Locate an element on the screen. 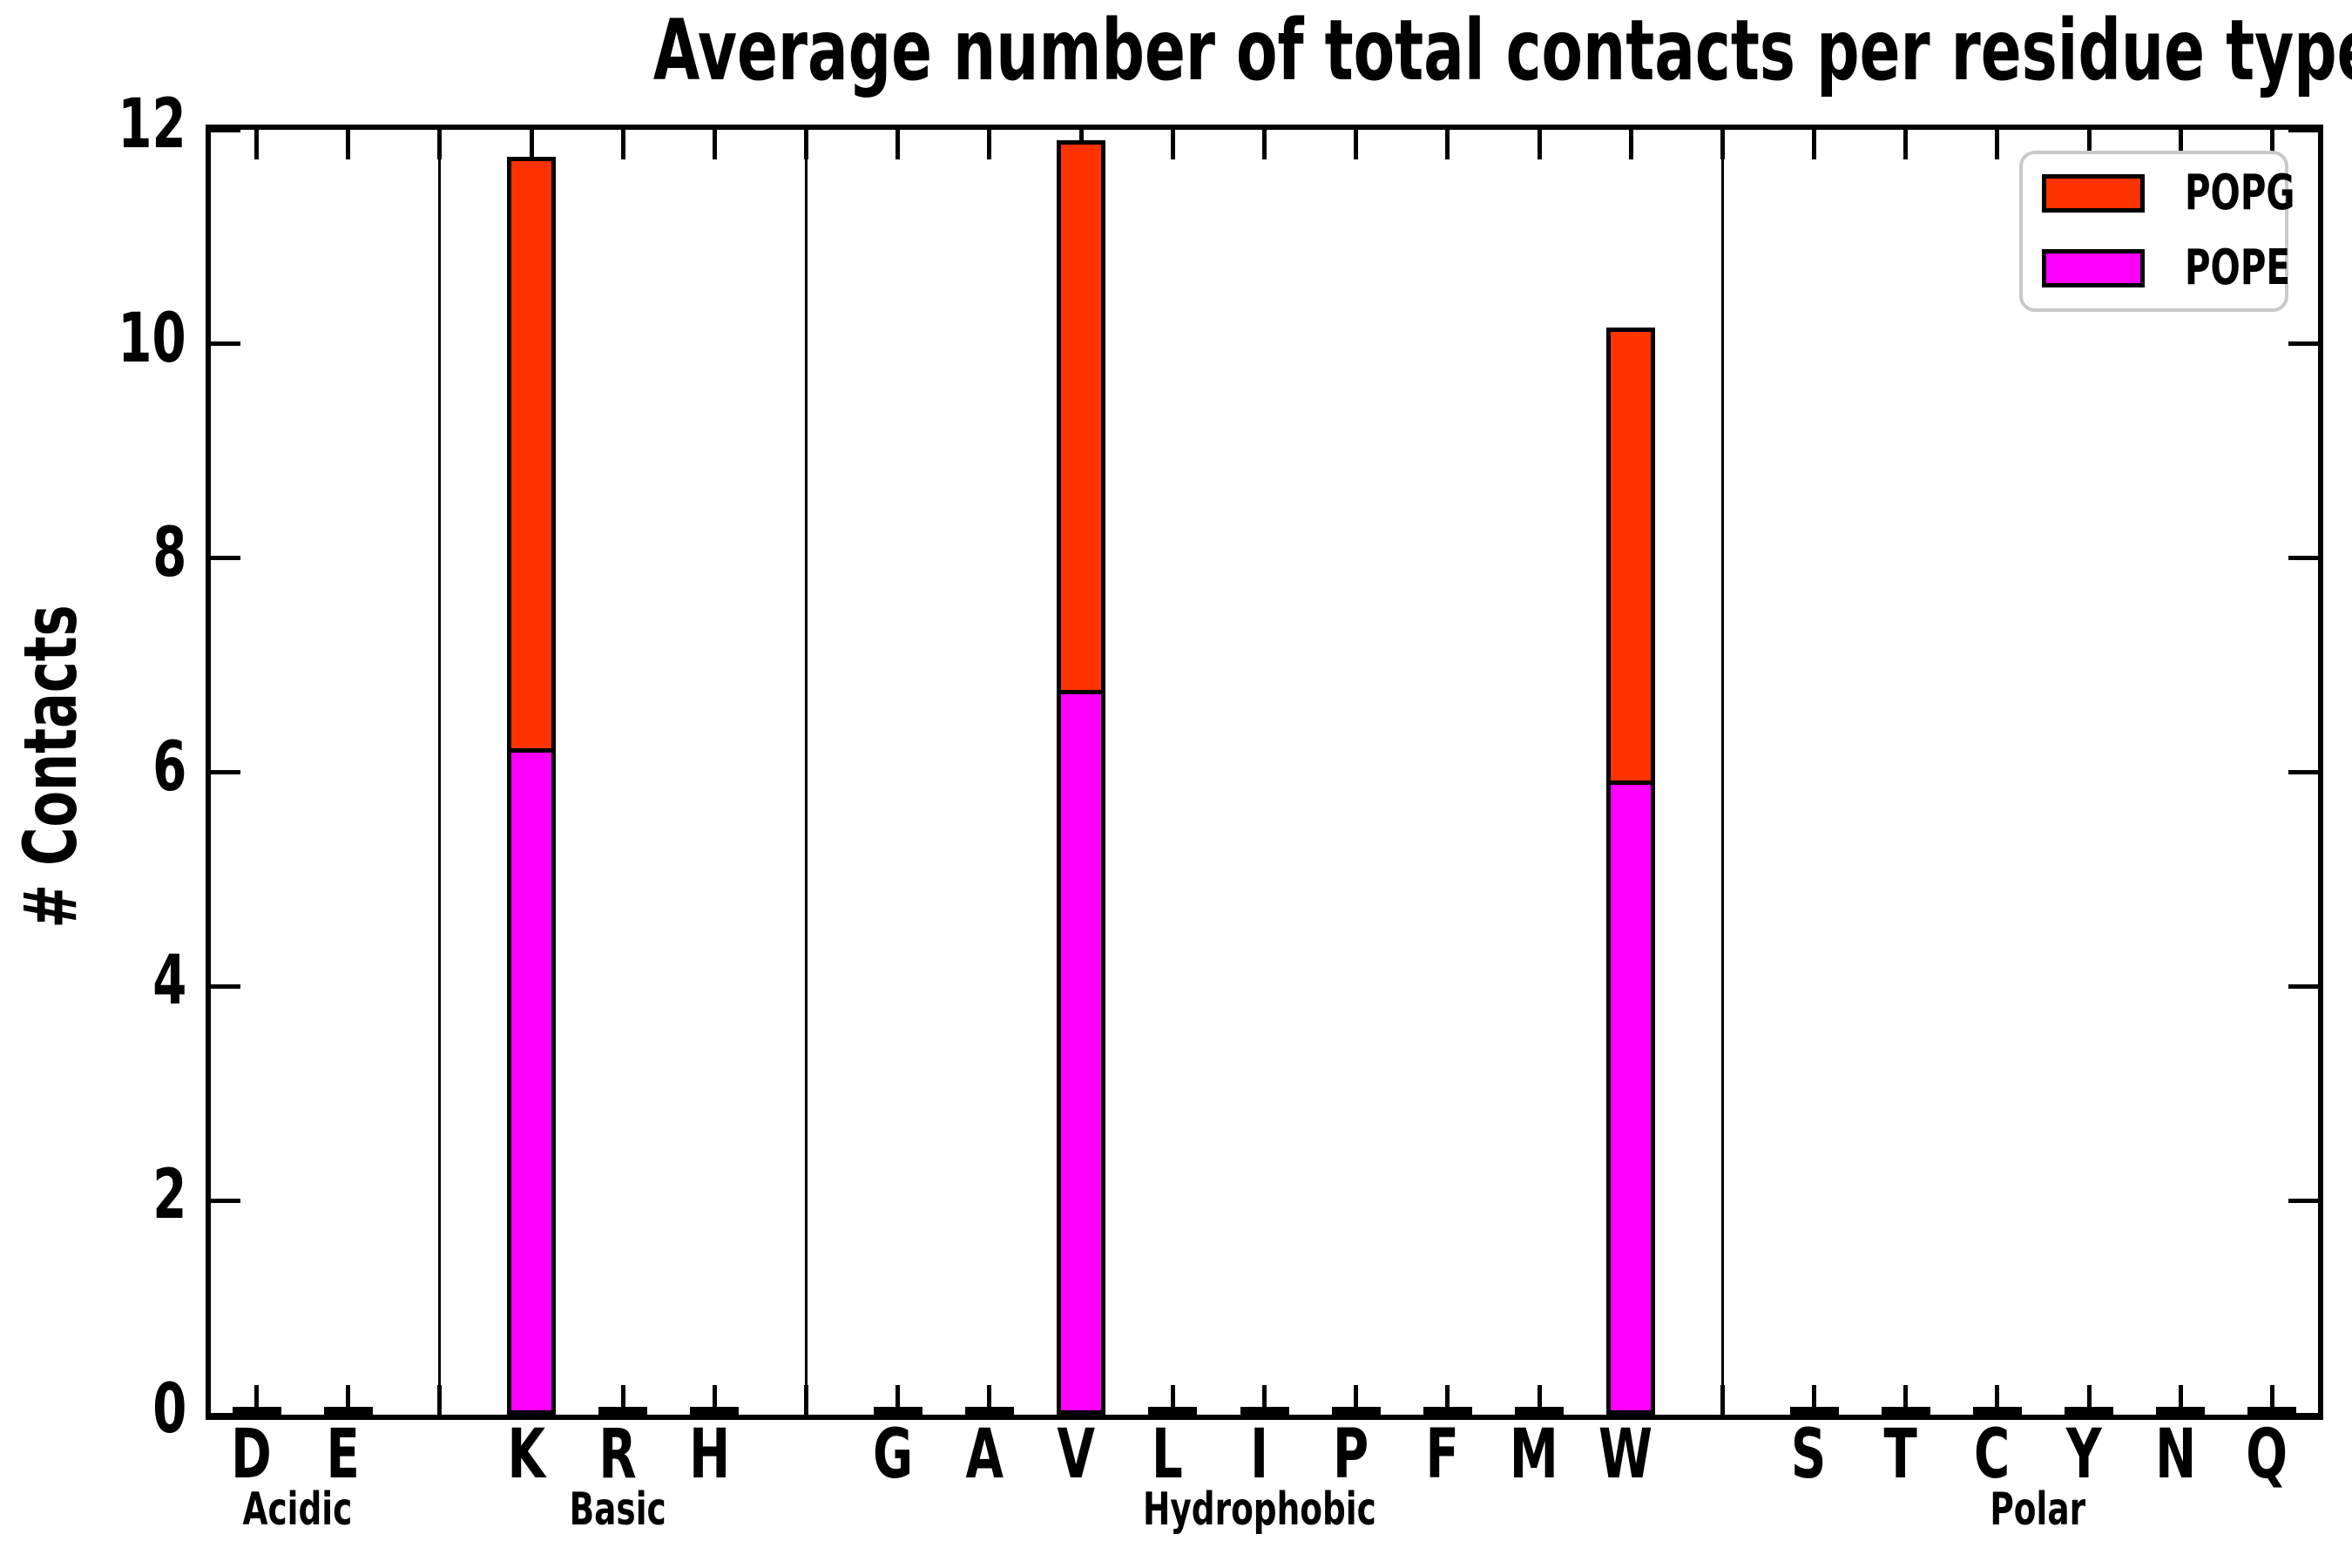 This screenshot has height=1568, width=2352. bar-nearzero-Y is located at coordinates (2089, 1411).